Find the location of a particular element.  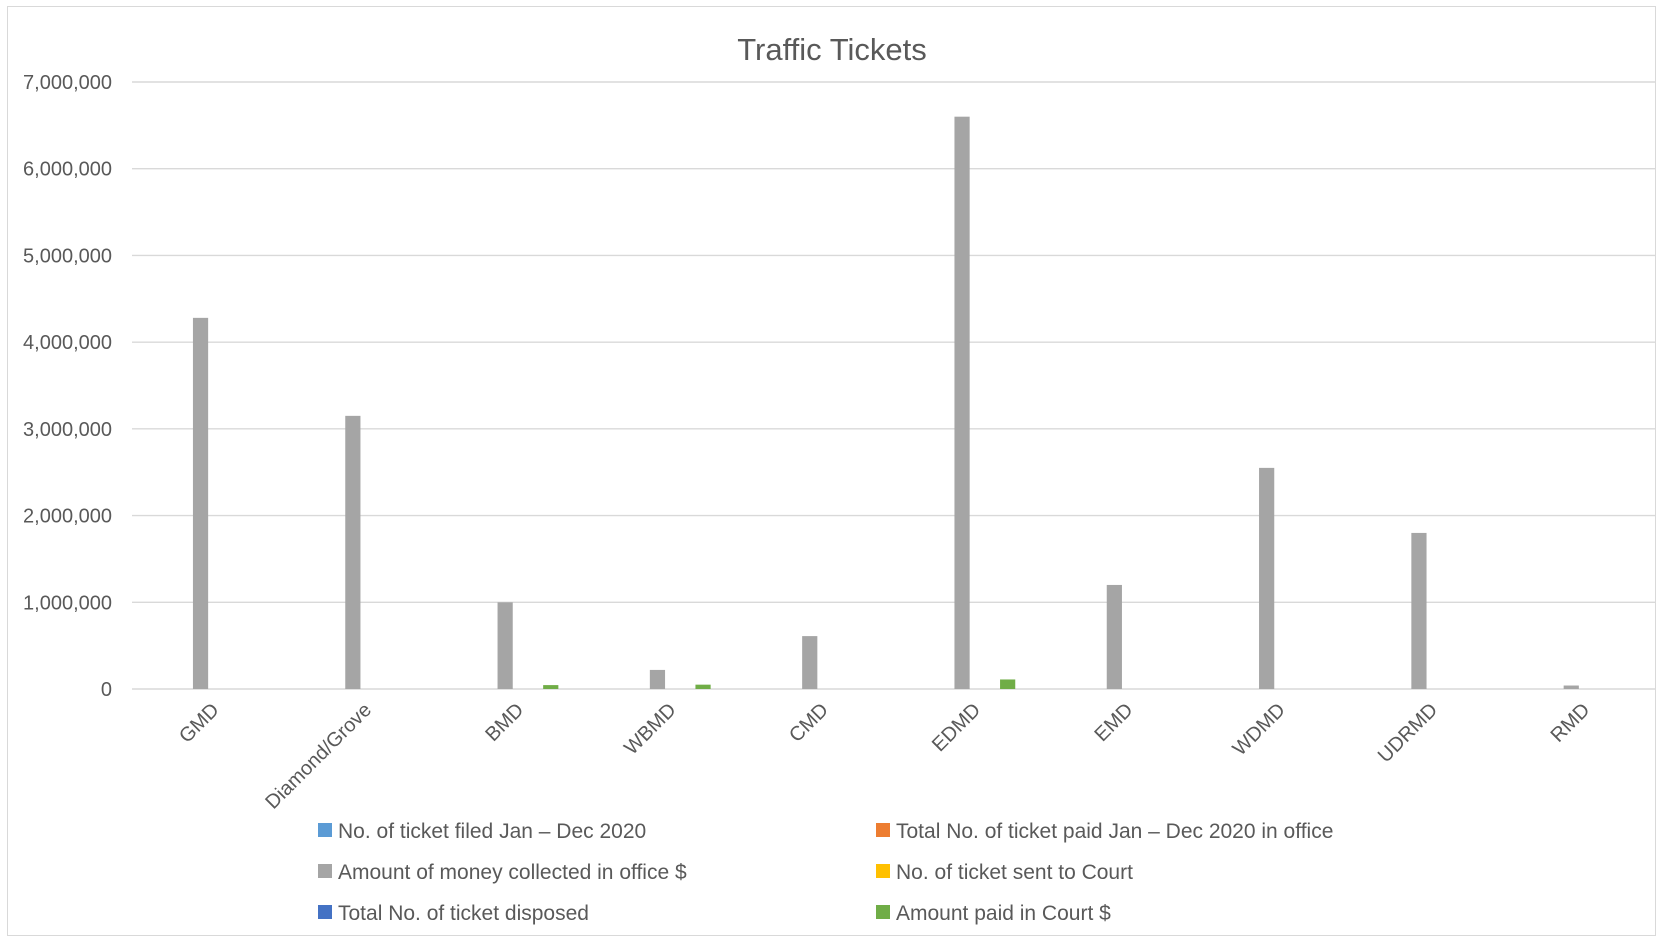

y-tick-label: 5,000,000 is located at coordinates (67, 256).